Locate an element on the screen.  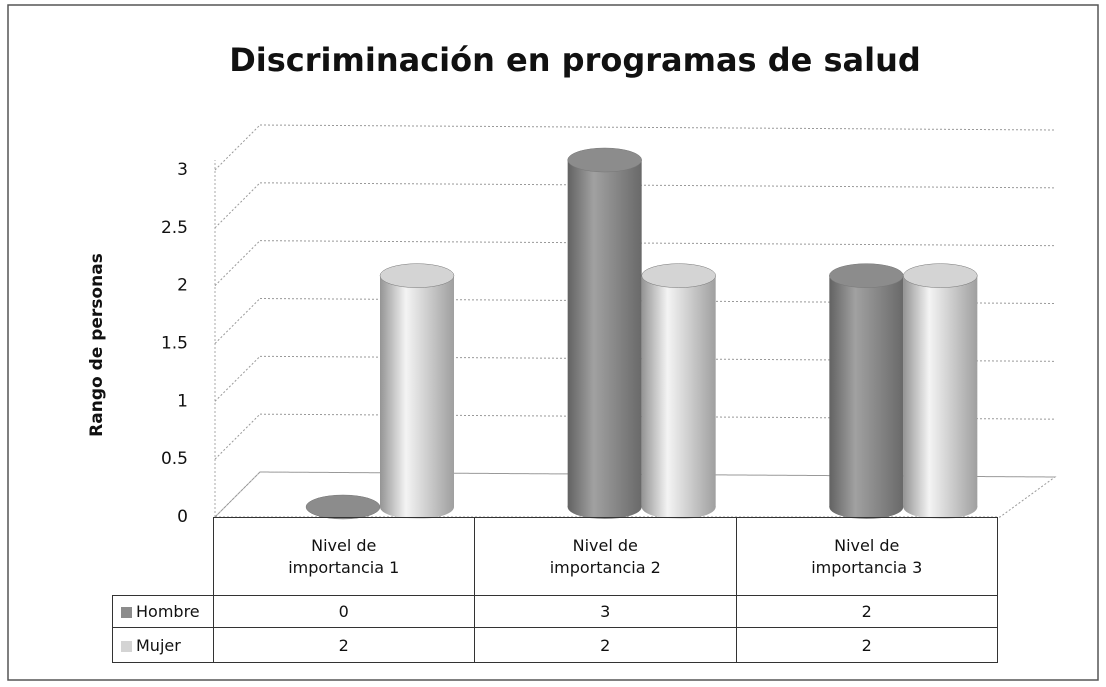
y-tick-label: 2 is located at coordinates (182, 286).